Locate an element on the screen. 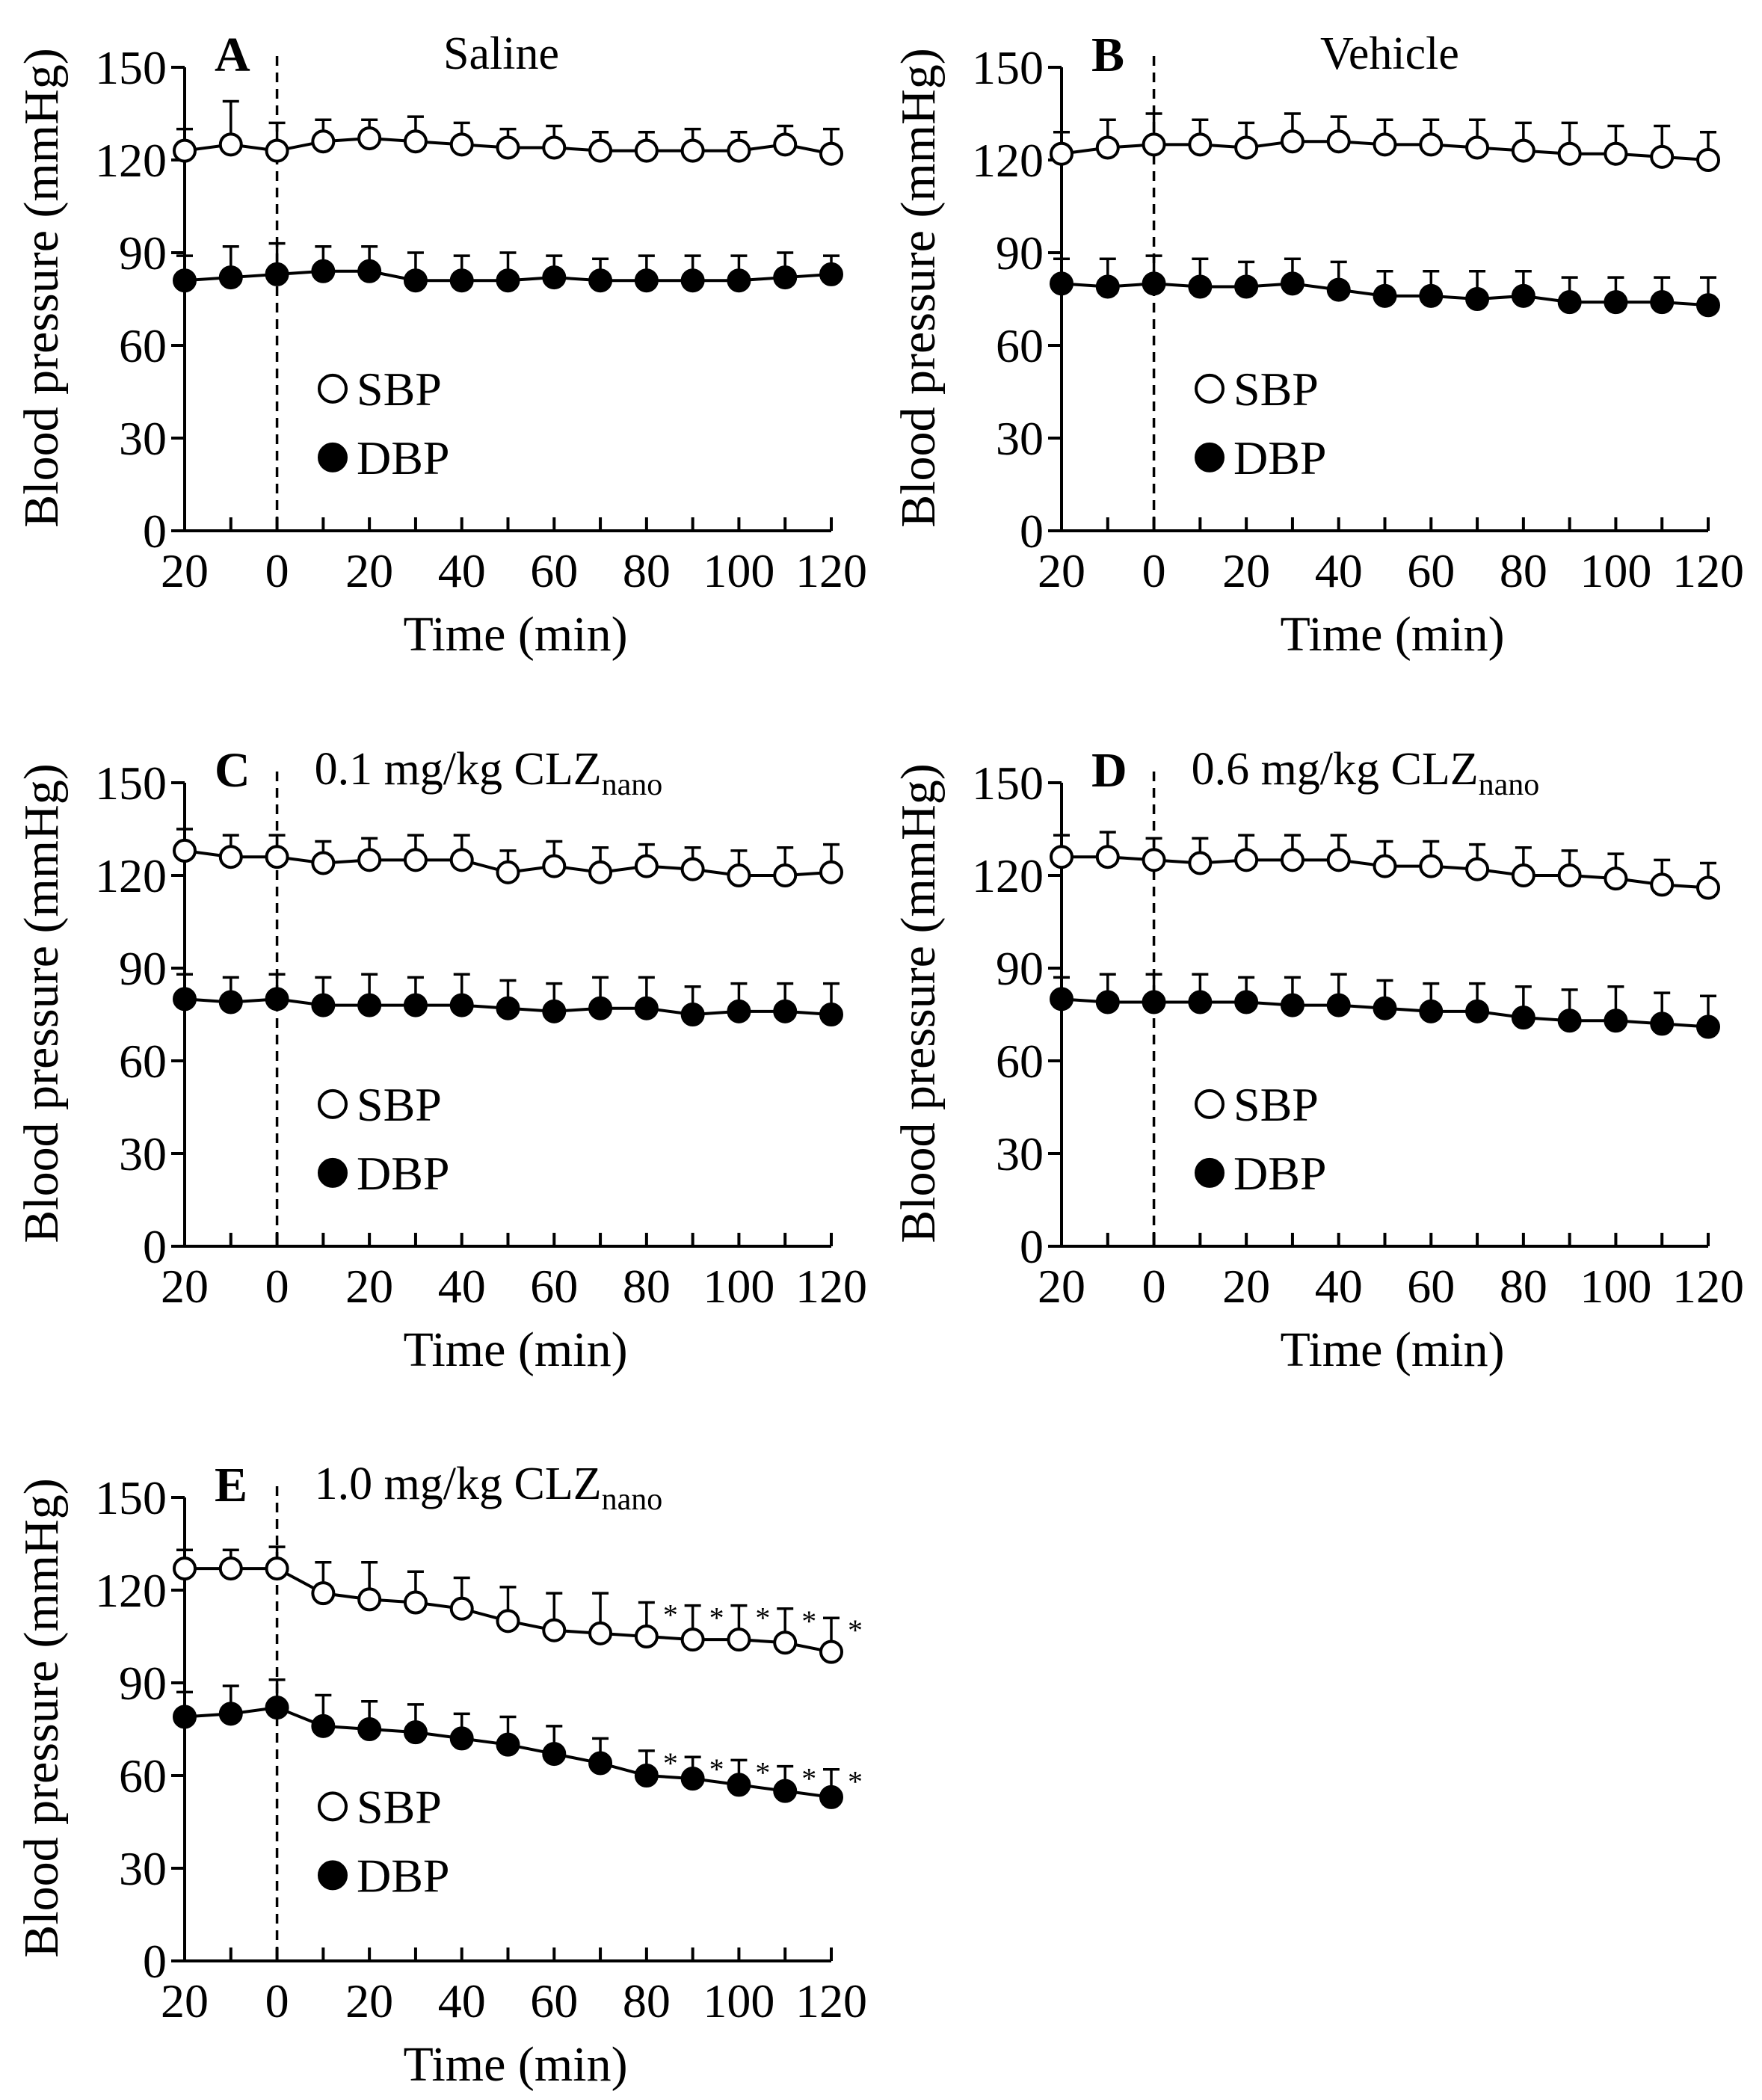 The width and height of the screenshot is (1762, 2100). panel-letter: D is located at coordinates (1109, 770).